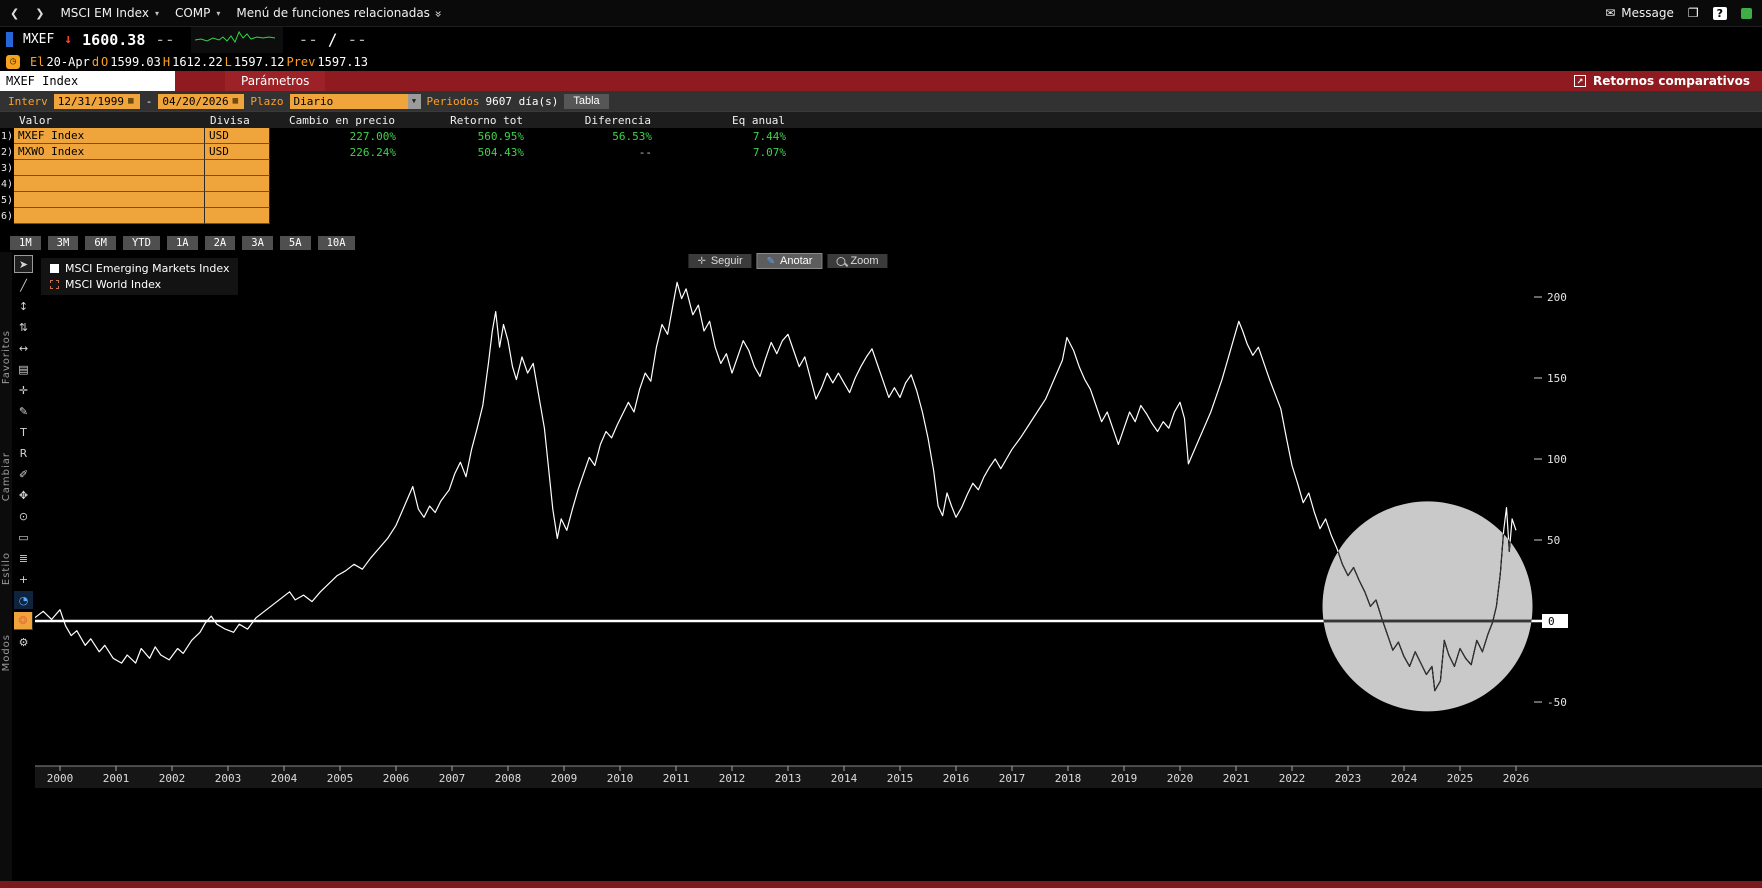 Image resolution: width=1762 pixels, height=888 pixels. Describe the element at coordinates (1693, 13) in the screenshot. I see `panels-icon: ❐` at that location.